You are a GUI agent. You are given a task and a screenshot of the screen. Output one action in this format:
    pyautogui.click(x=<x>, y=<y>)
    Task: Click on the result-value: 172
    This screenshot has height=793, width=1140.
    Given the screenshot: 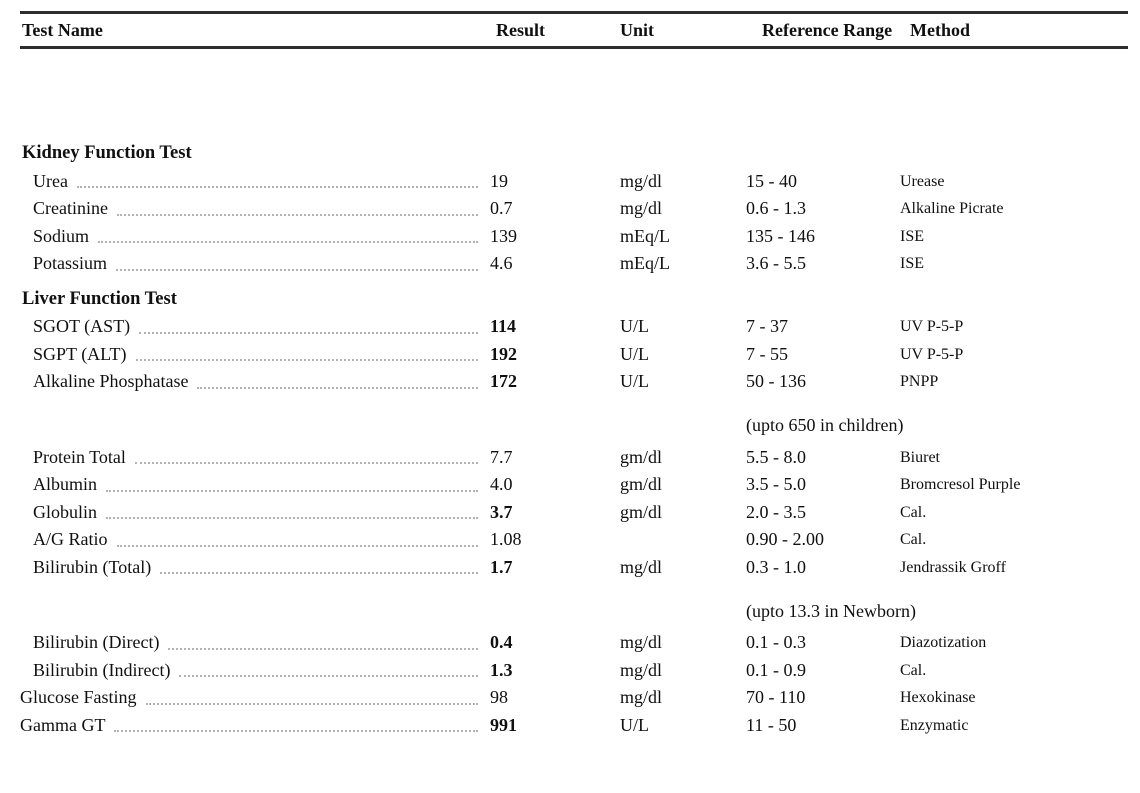 What is the action you would take?
    pyautogui.click(x=503, y=381)
    